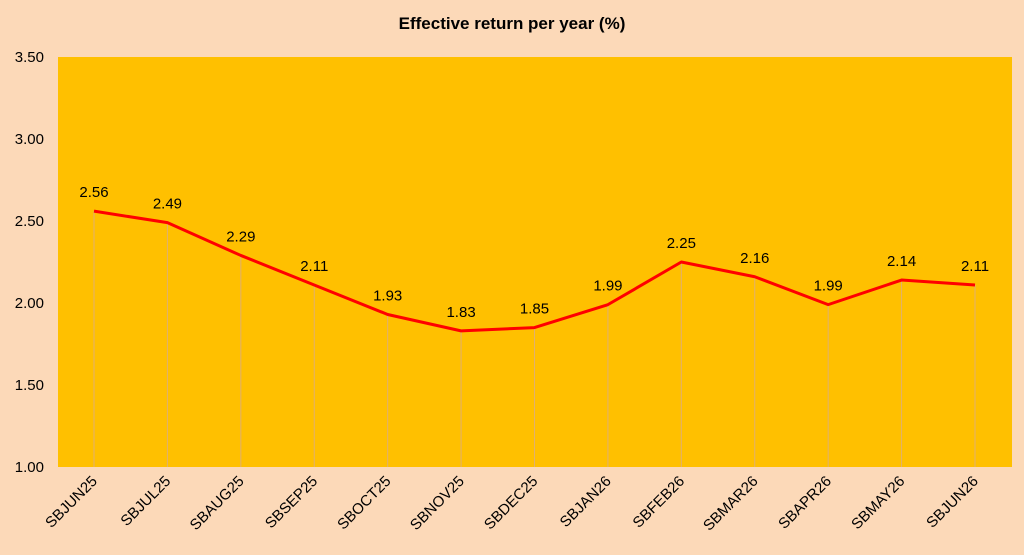 The height and width of the screenshot is (555, 1024). Describe the element at coordinates (437, 503) in the screenshot. I see `x-tick-label: SBNOV25` at that location.